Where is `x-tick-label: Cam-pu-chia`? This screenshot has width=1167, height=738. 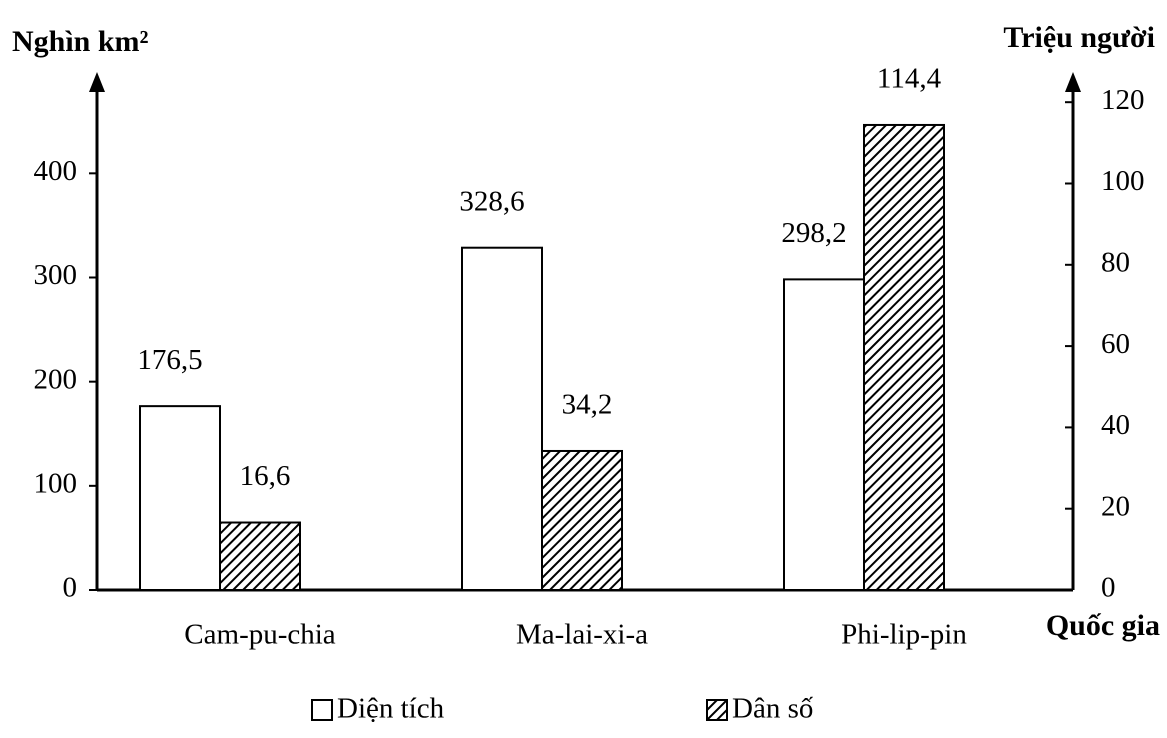 x-tick-label: Cam-pu-chia is located at coordinates (260, 635).